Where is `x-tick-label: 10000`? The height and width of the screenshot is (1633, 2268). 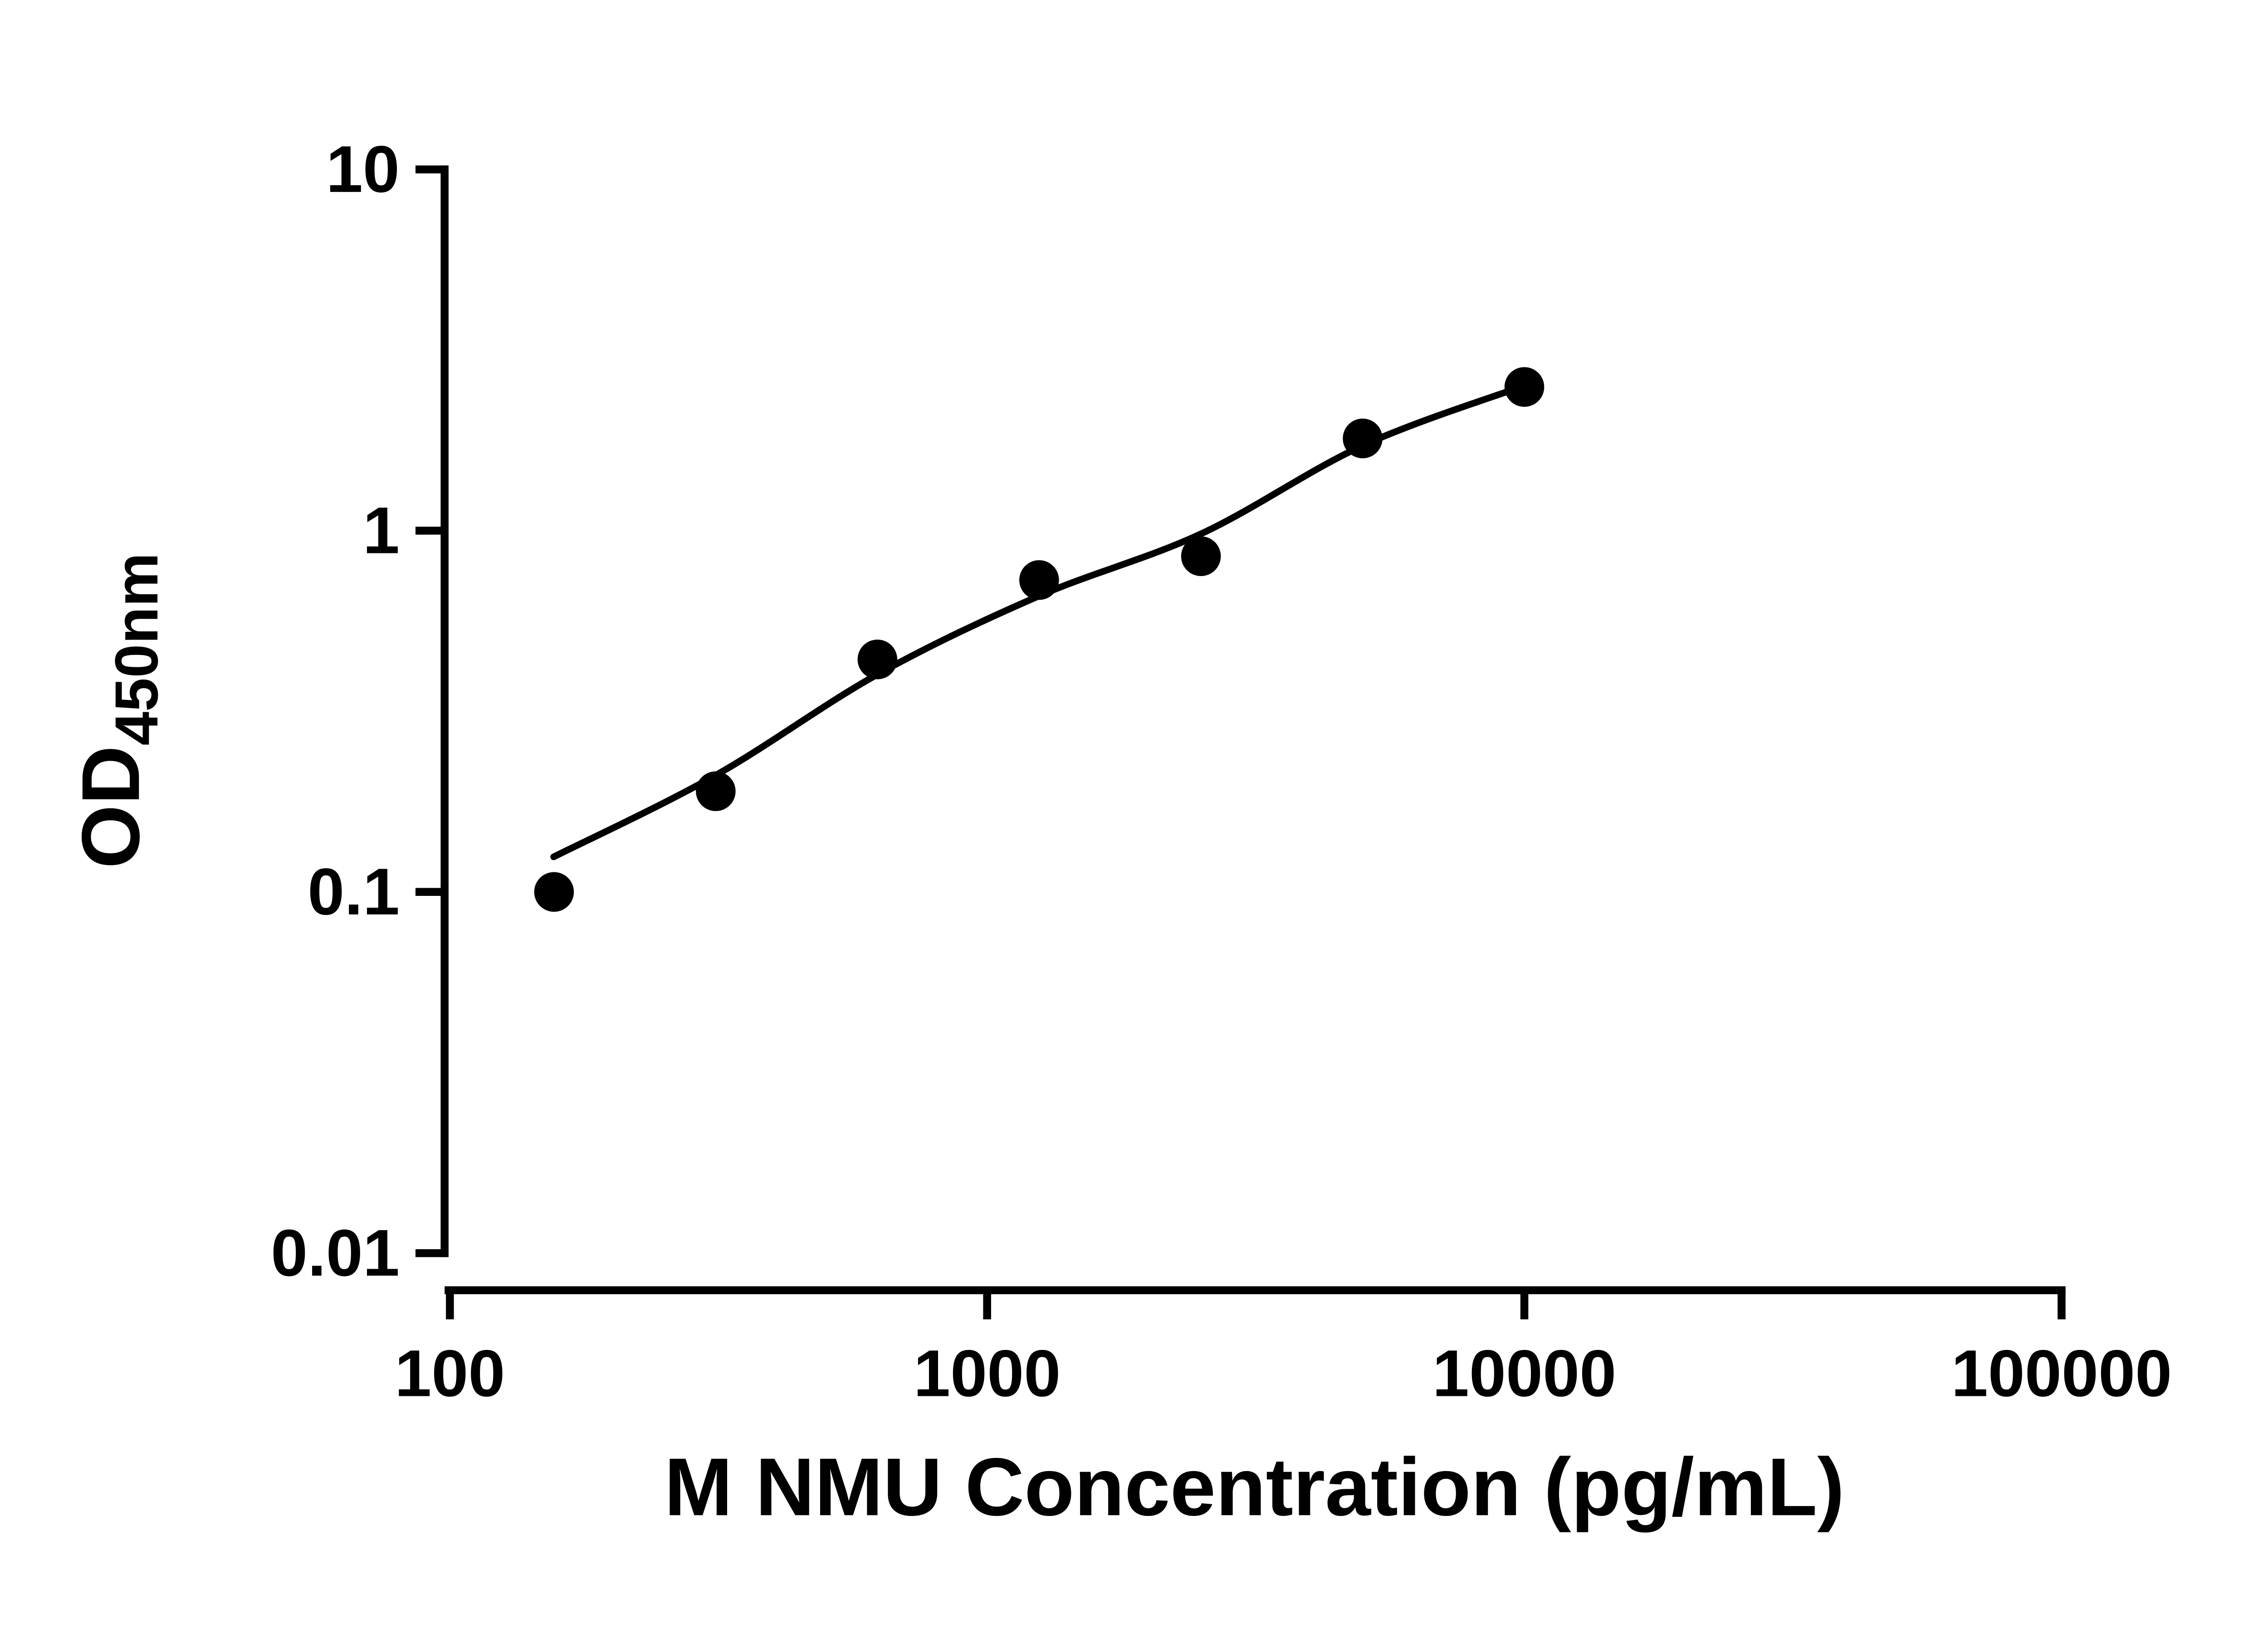 x-tick-label: 10000 is located at coordinates (1525, 1373).